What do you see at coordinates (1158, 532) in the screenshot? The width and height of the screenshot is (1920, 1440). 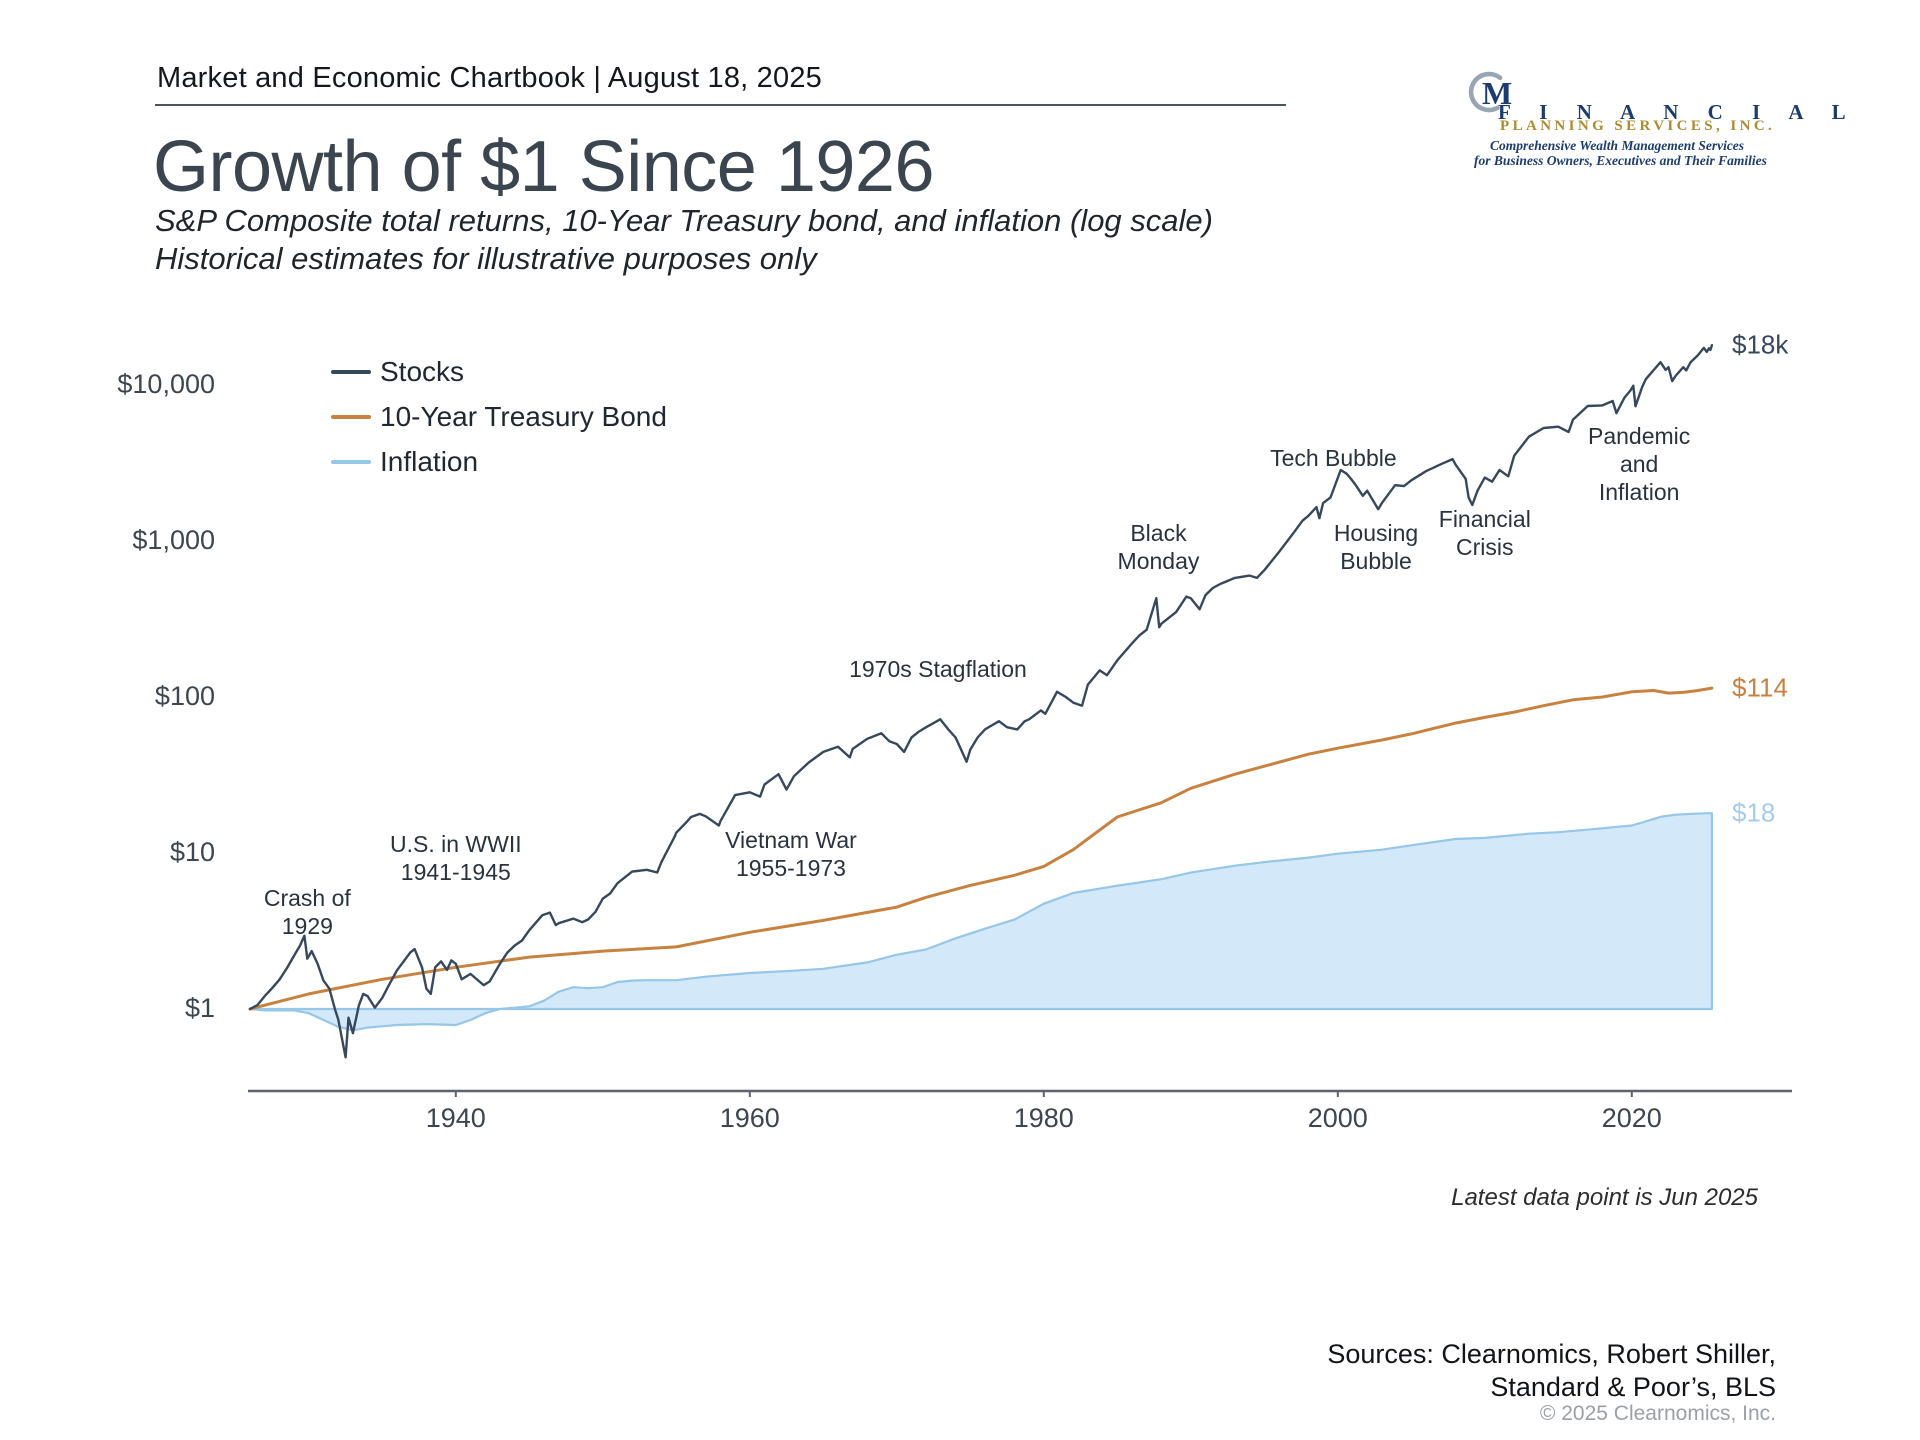 I see `annotation-line: Black` at bounding box center [1158, 532].